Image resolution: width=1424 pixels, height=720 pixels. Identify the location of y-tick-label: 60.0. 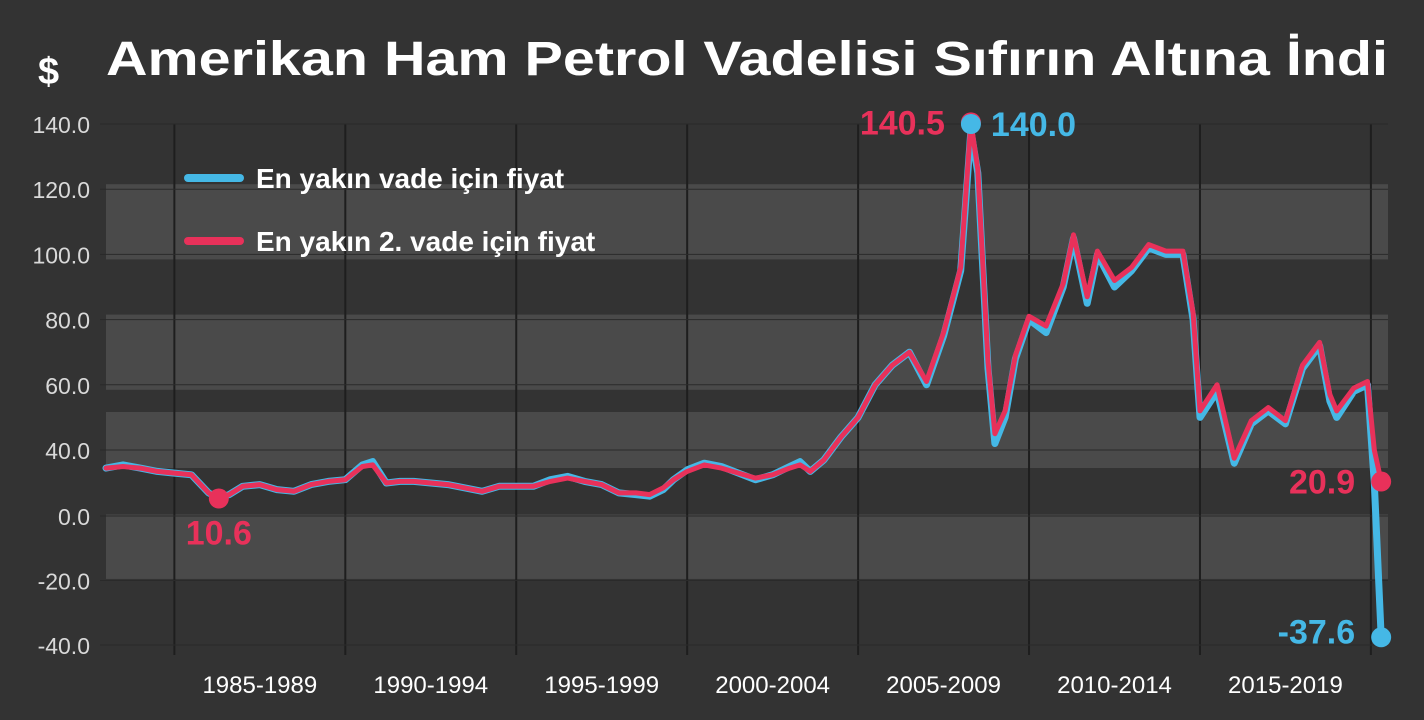
(67, 386).